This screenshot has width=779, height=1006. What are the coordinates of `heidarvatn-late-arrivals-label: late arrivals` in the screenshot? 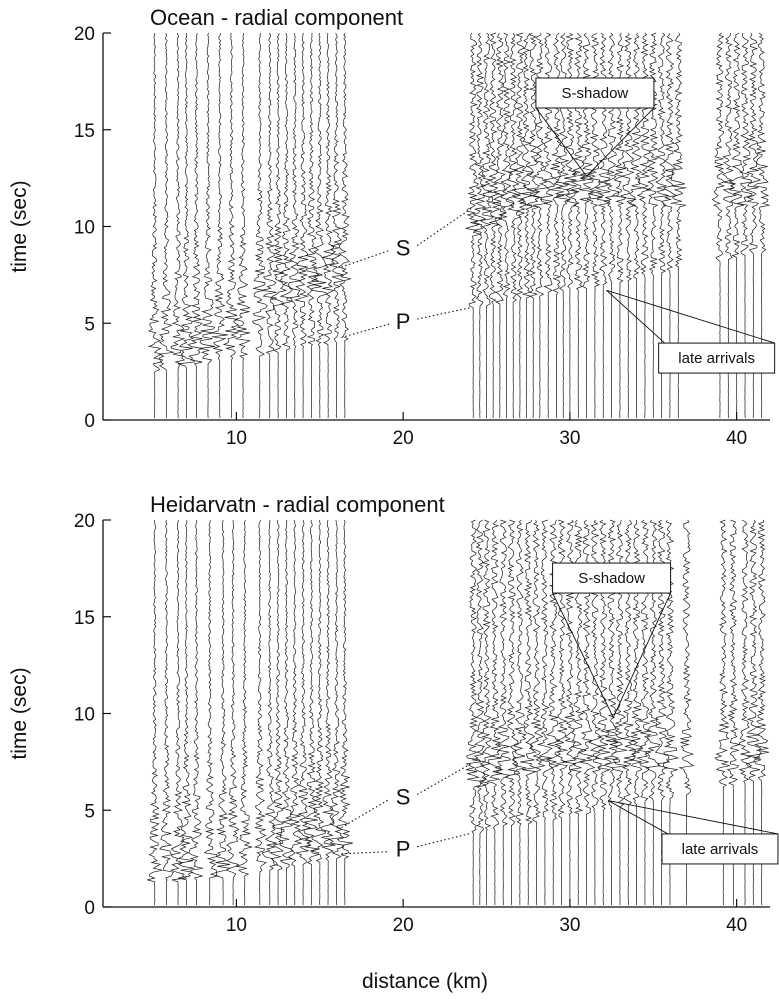 It's located at (720, 849).